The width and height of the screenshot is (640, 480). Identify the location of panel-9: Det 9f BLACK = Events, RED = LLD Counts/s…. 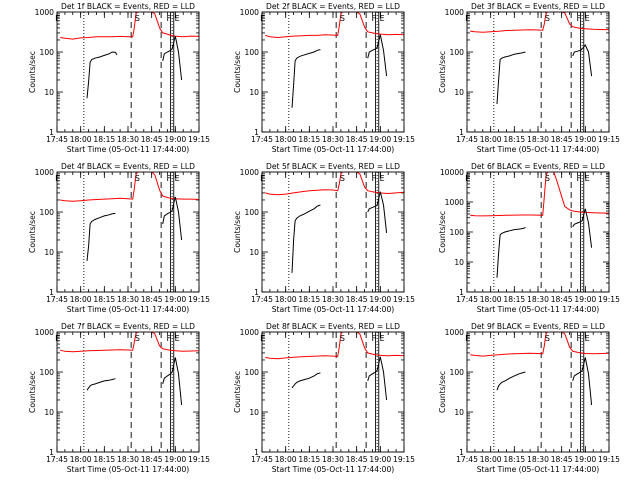
(529, 398).